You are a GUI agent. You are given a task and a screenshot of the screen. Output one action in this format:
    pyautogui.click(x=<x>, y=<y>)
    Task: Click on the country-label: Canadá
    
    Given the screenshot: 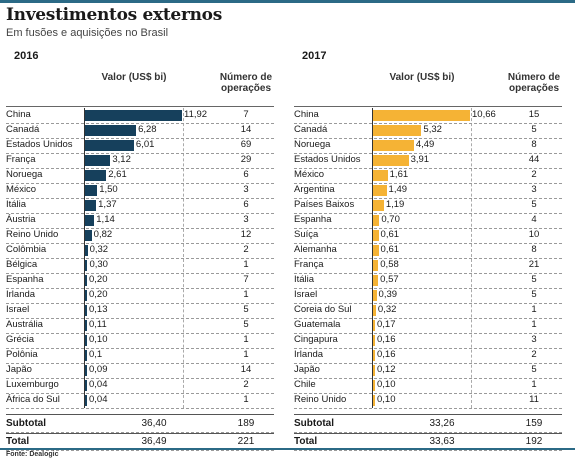 What is the action you would take?
    pyautogui.click(x=23, y=129)
    